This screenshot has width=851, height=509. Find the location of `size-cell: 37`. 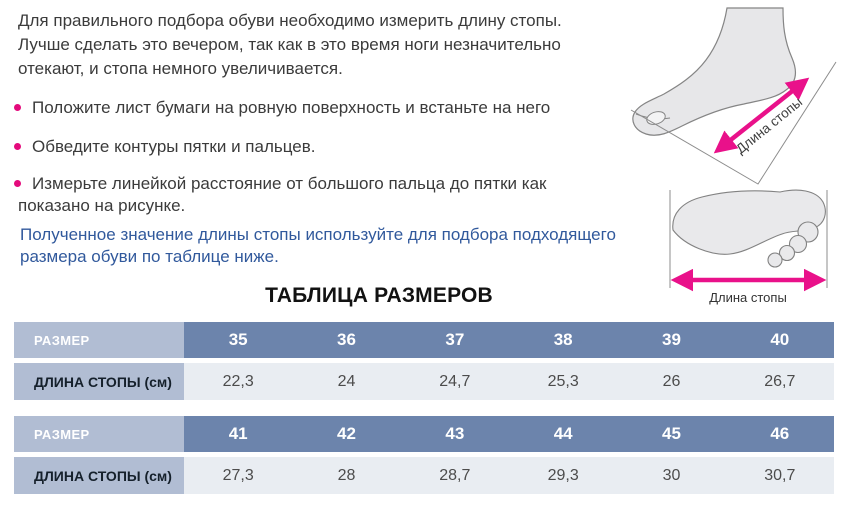

size-cell: 37 is located at coordinates (454, 340).